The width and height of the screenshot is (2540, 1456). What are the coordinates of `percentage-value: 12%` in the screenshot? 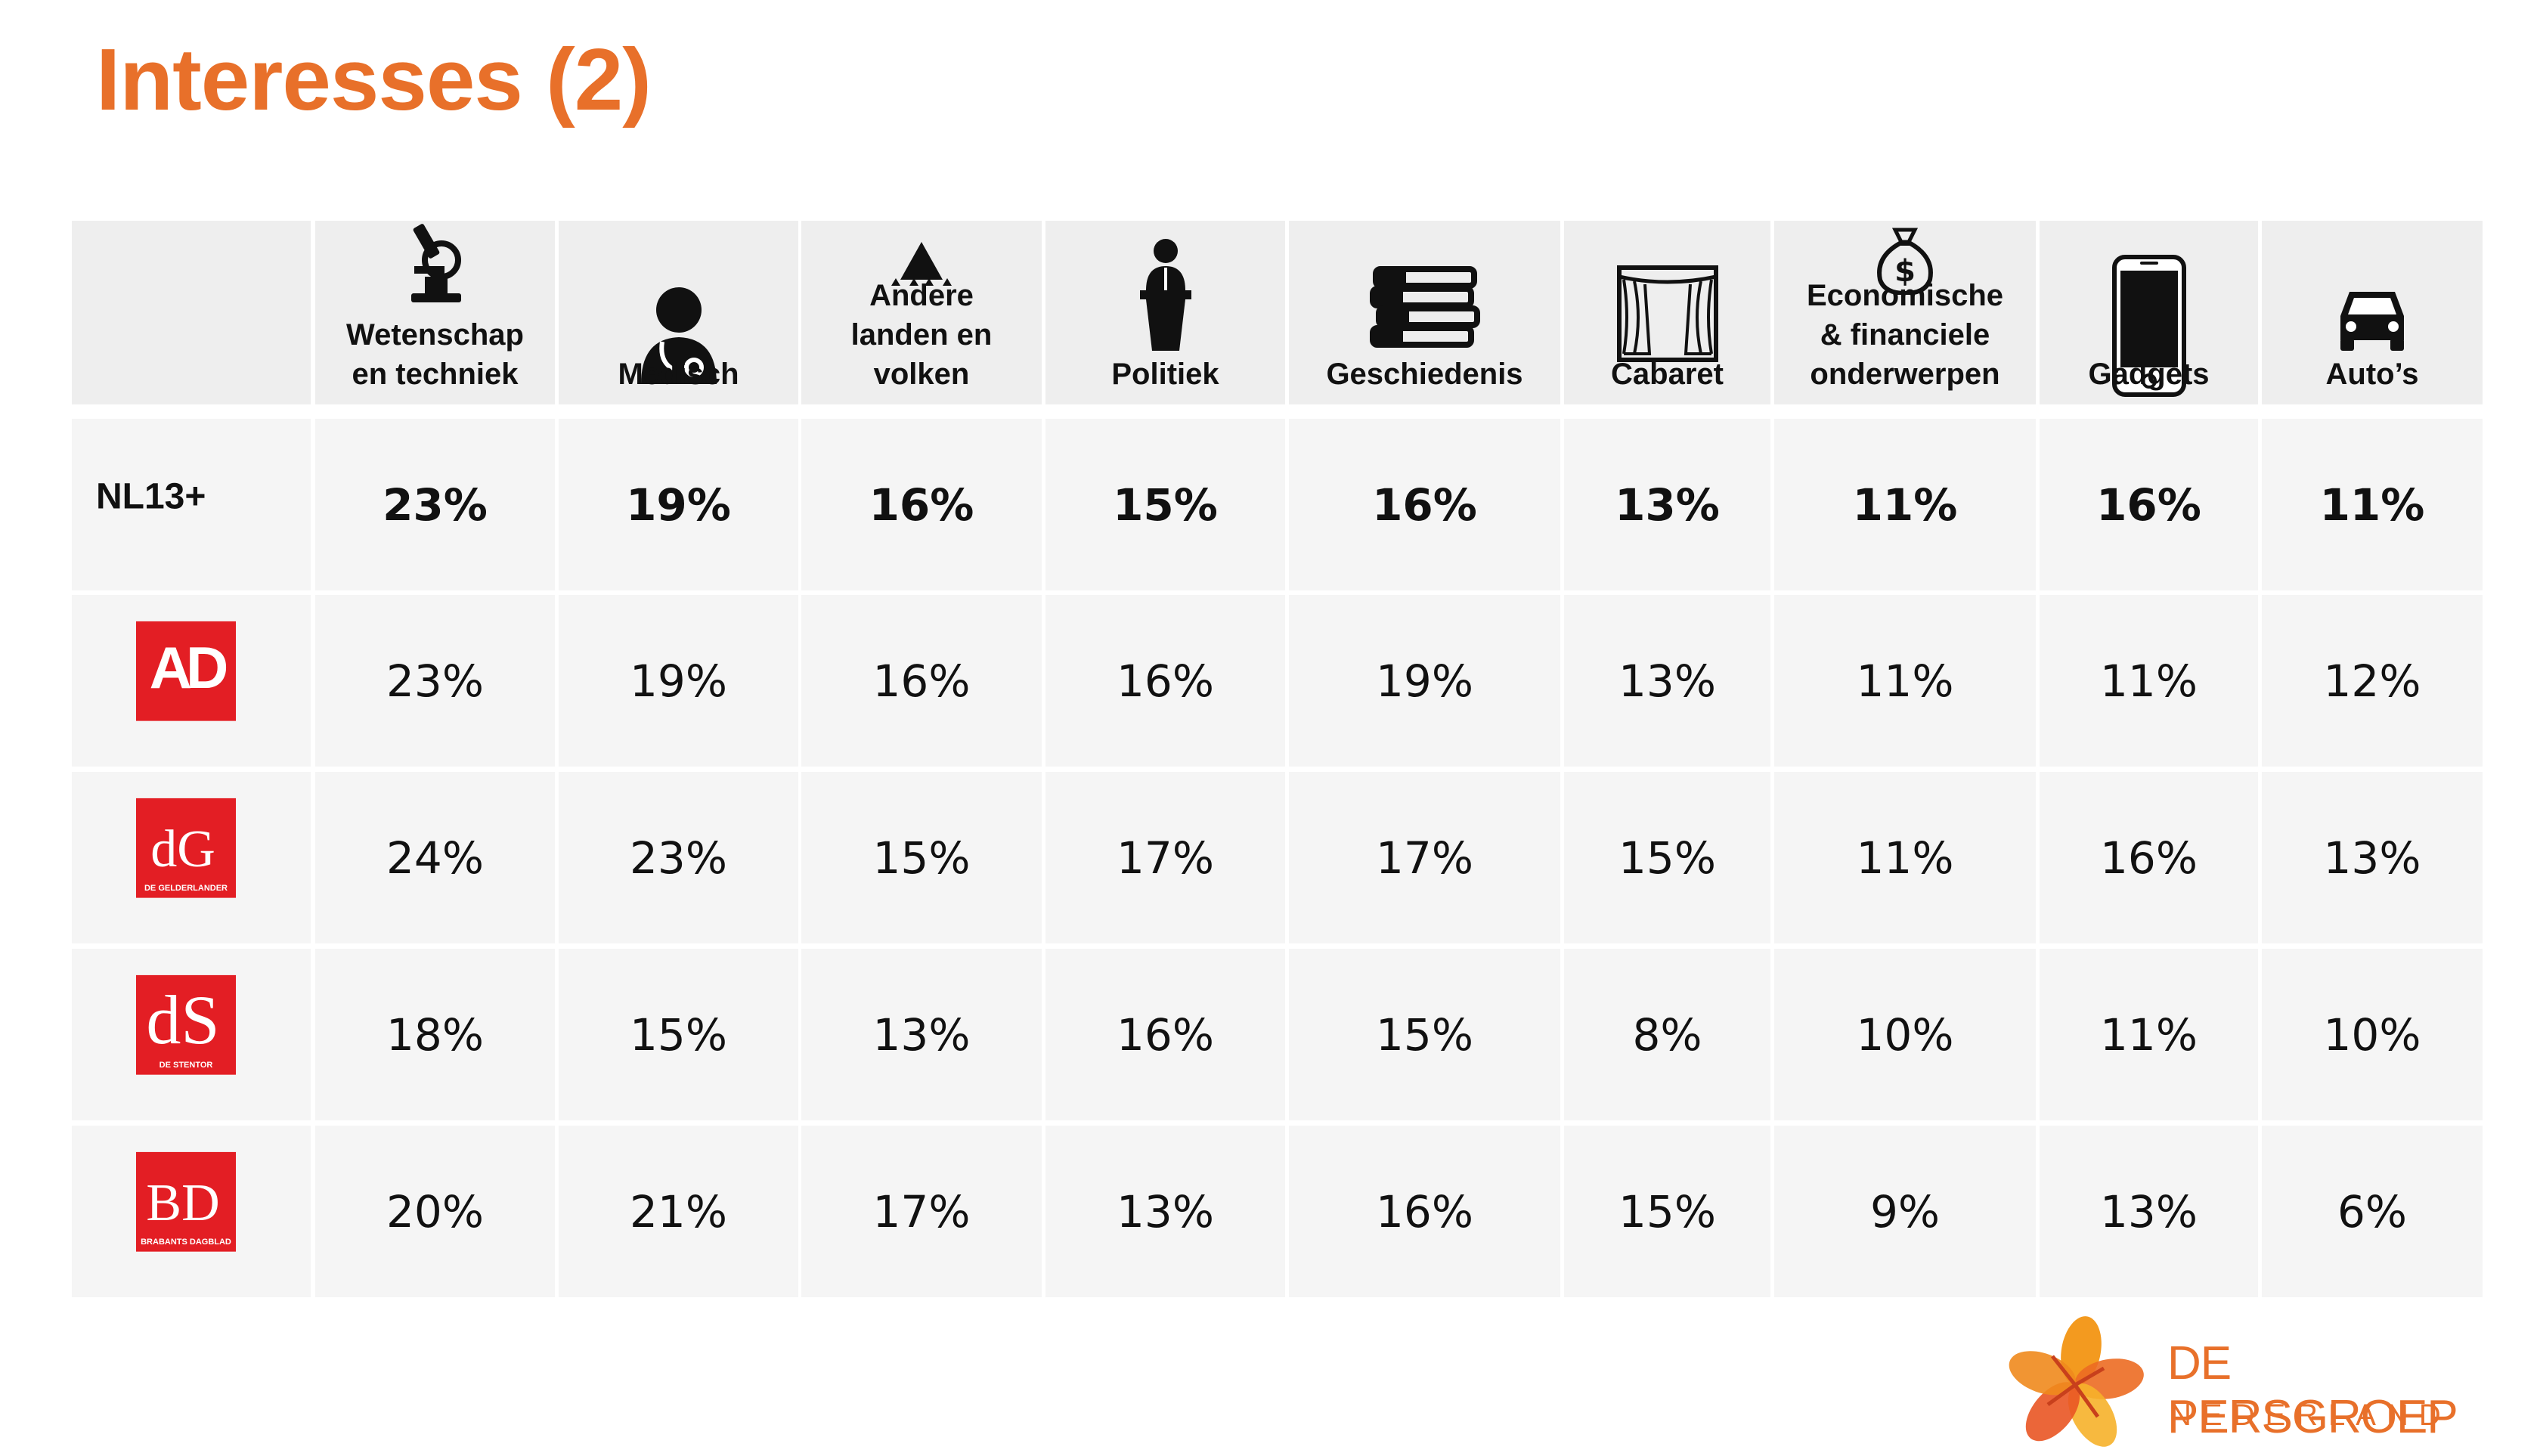 It's located at (2372, 681).